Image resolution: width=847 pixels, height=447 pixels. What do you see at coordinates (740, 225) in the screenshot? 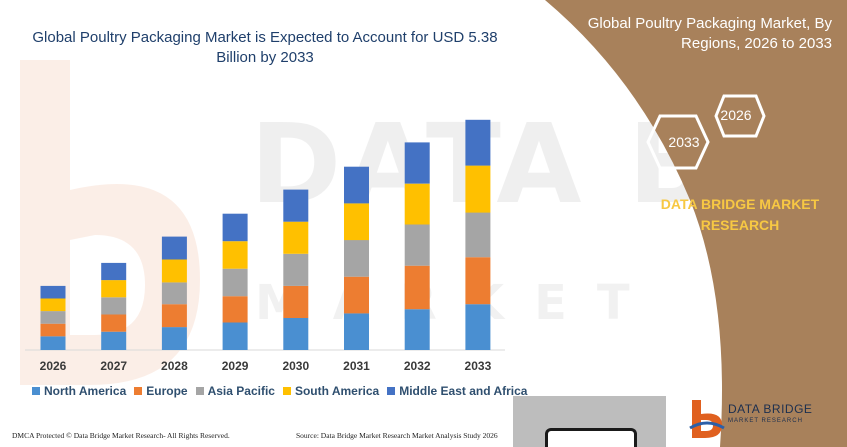
I see `brand-line-2: RESEARCH` at bounding box center [740, 225].